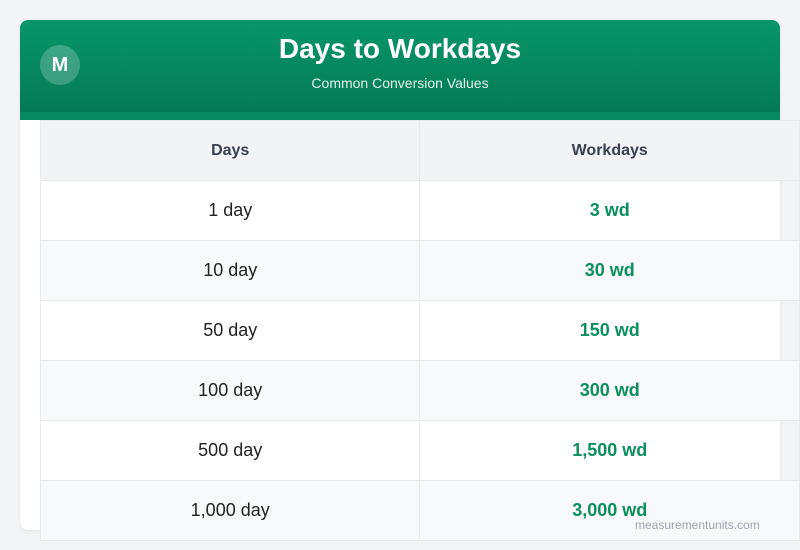 The width and height of the screenshot is (800, 550). What do you see at coordinates (697, 525) in the screenshot?
I see `watermark: measurementunits.com` at bounding box center [697, 525].